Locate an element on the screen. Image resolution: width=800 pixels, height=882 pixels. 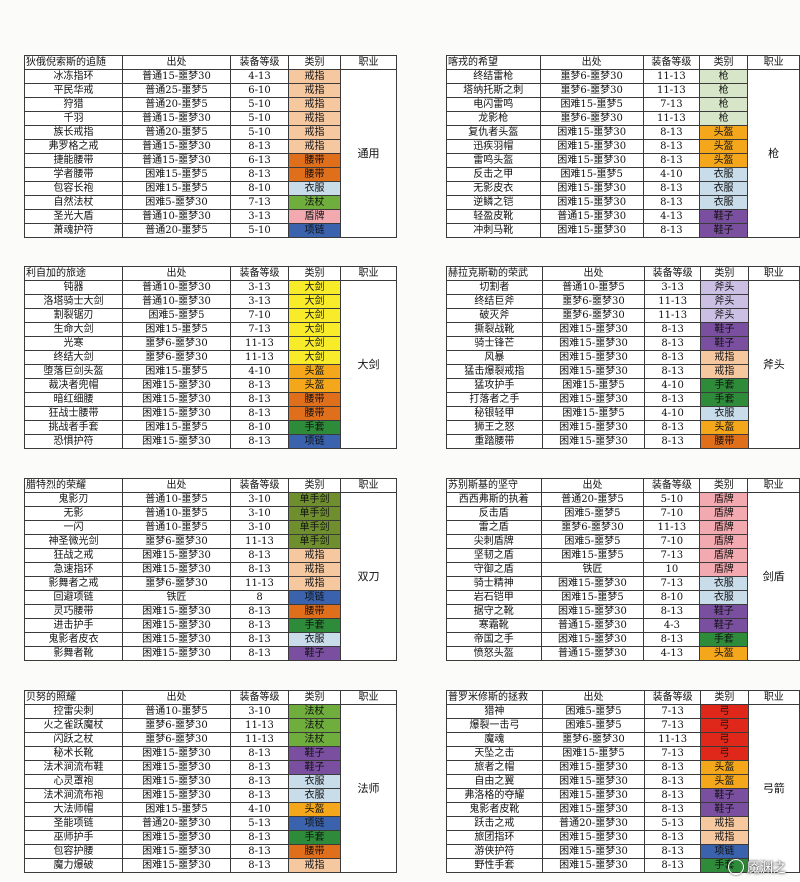
set-title: 普罗米修斯的拯救 is located at coordinates (494, 697).